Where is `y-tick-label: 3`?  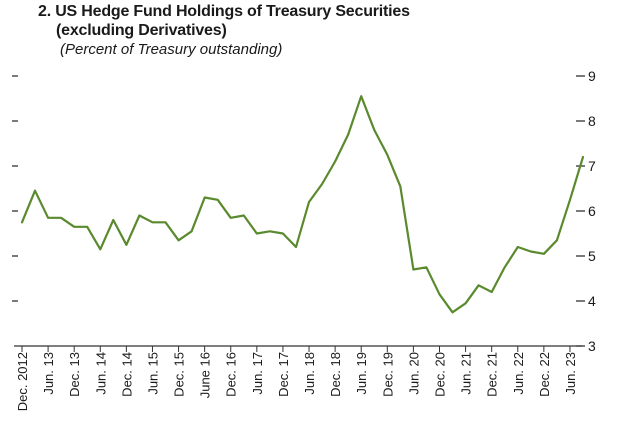 y-tick-label: 3 is located at coordinates (592, 346).